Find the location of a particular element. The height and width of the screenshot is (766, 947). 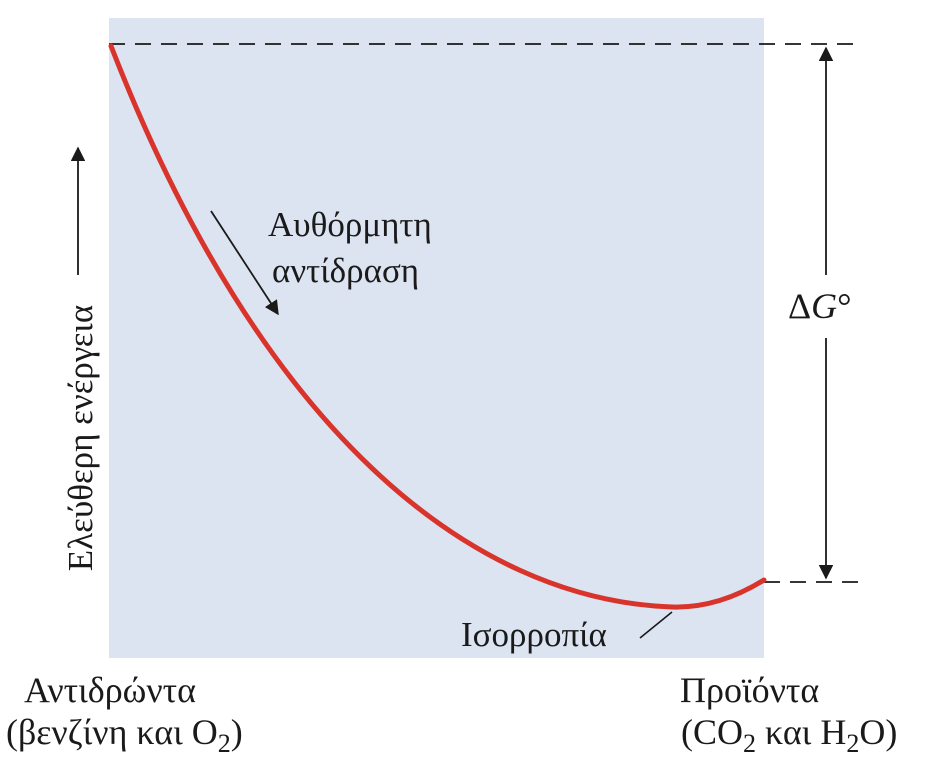

degree-symbol: ° is located at coordinates (844, 306).